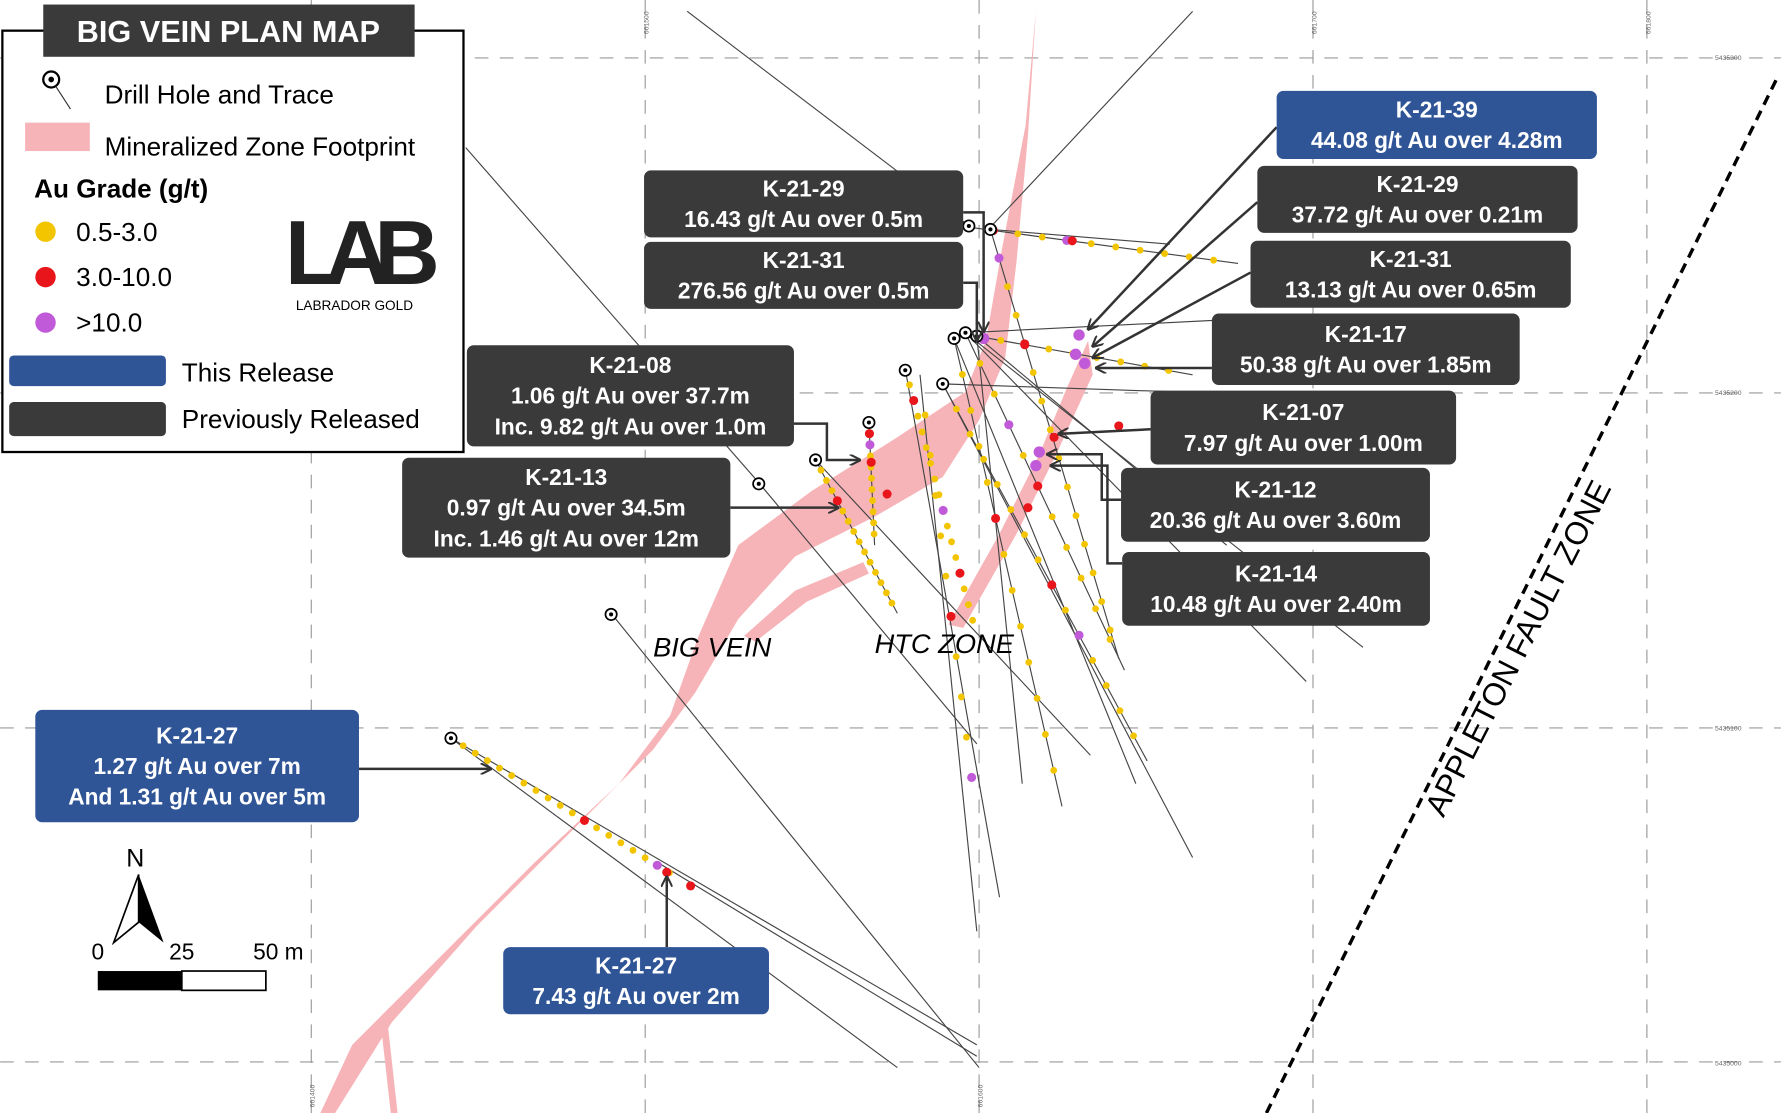 The image size is (1781, 1113). What do you see at coordinates (647, 22) in the screenshot?
I see `grid-label: 661500` at bounding box center [647, 22].